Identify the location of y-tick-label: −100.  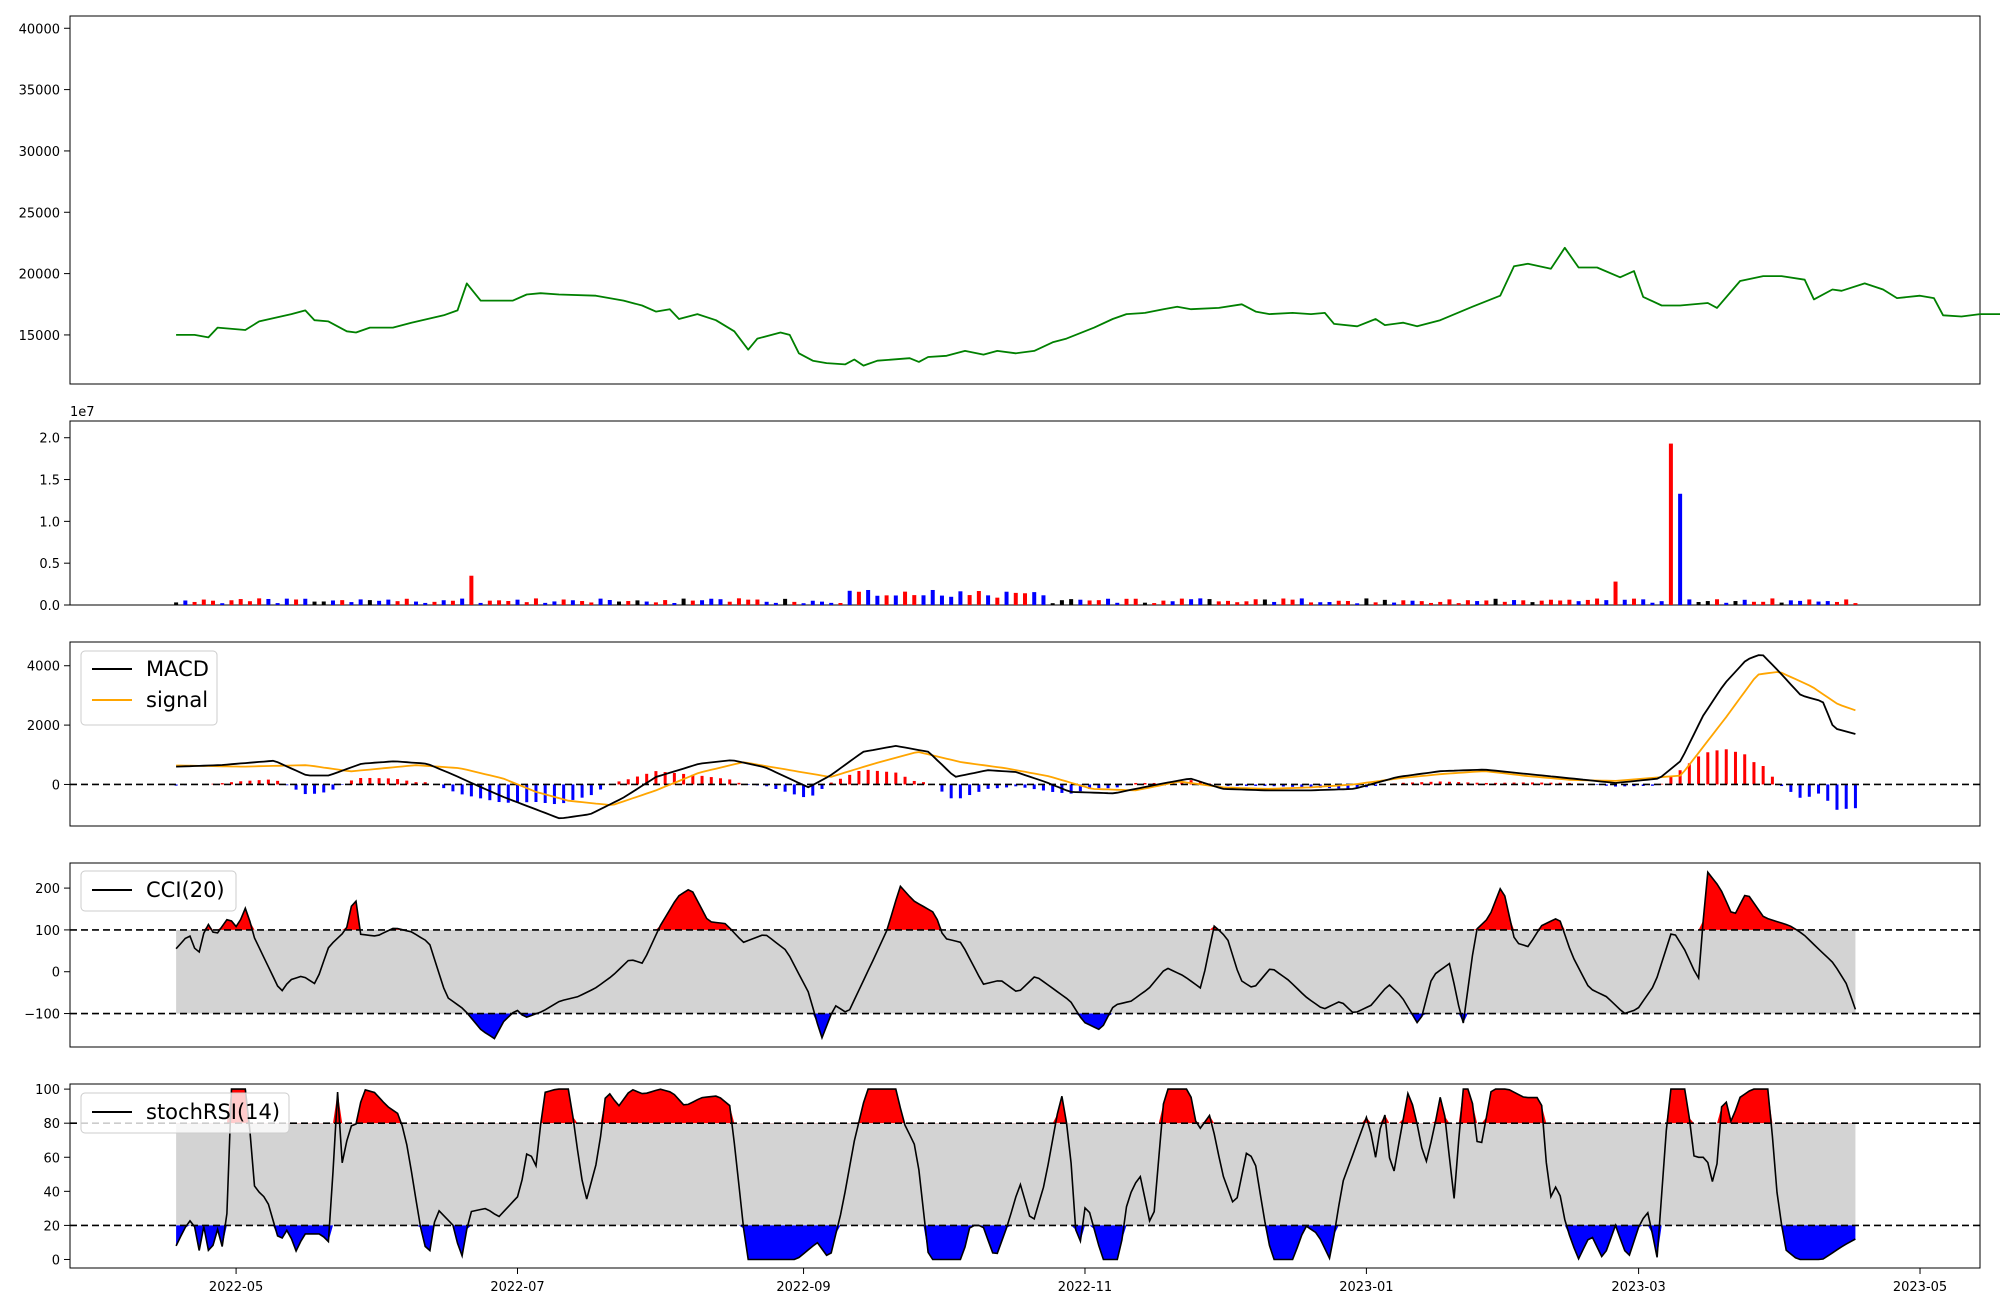
(42, 1015).